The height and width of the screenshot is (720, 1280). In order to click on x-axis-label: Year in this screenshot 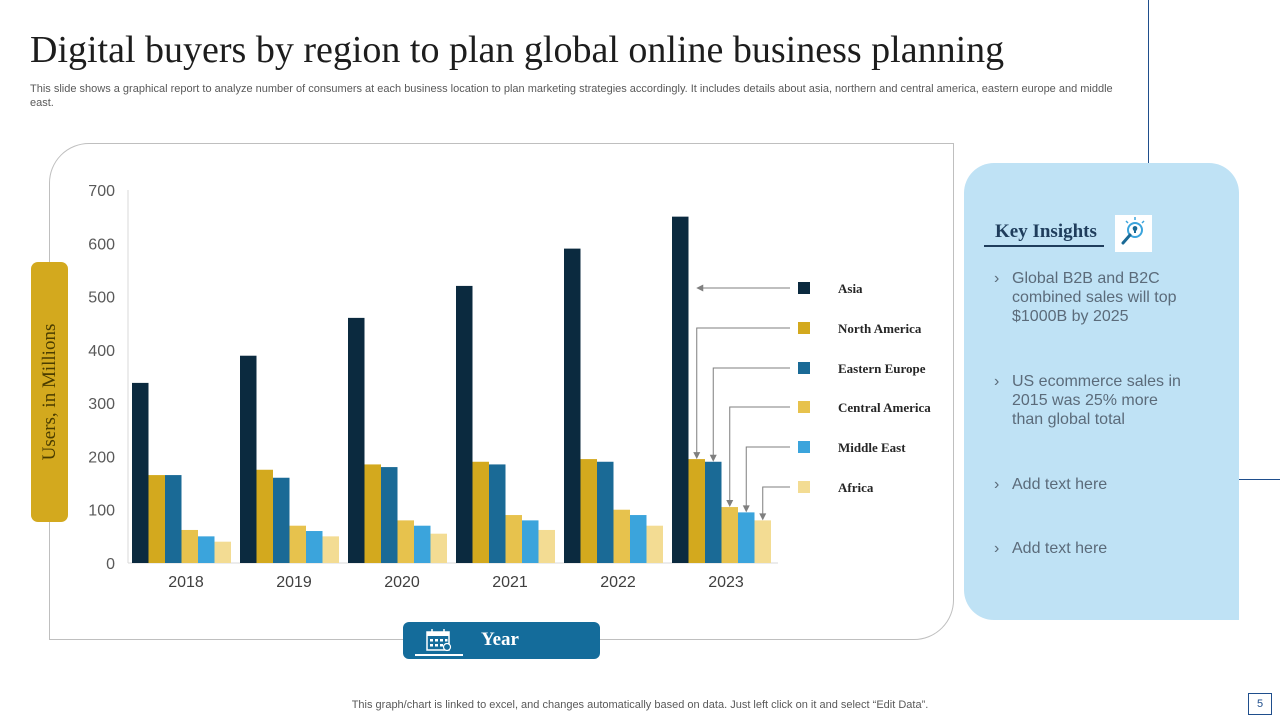, I will do `click(500, 639)`.